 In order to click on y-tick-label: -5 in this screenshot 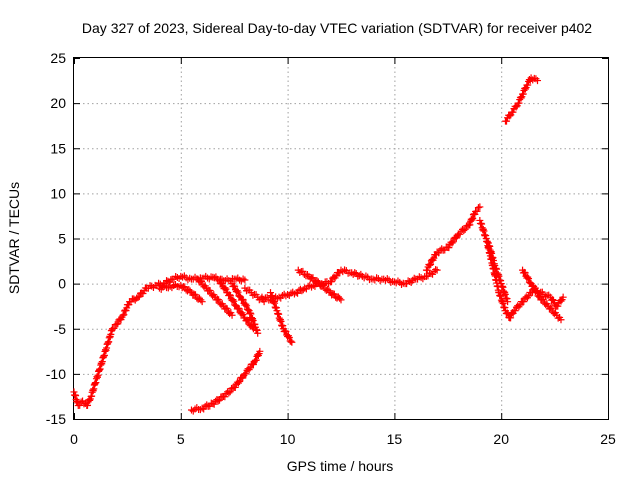, I will do `click(60, 329)`.